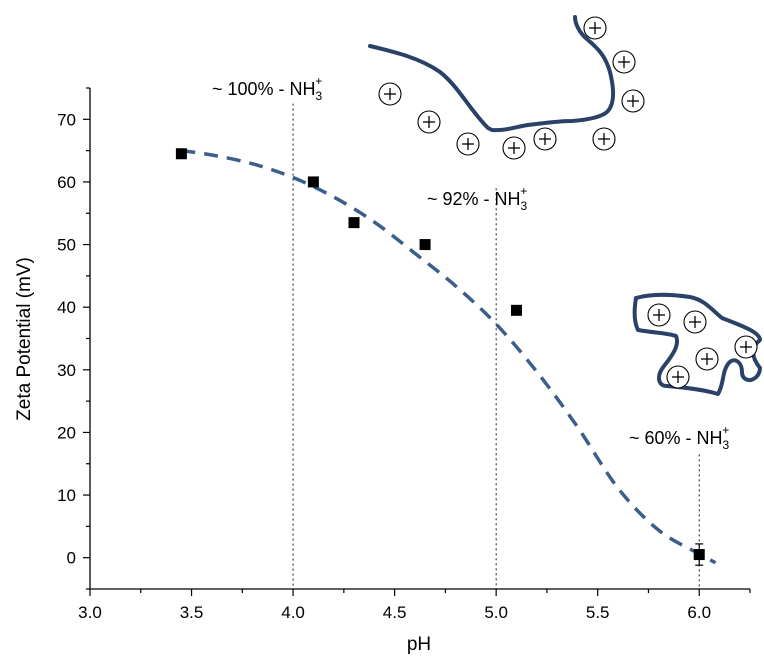 The width and height of the screenshot is (764, 658). Describe the element at coordinates (491, 74) in the screenshot. I see `extended-chain` at that location.